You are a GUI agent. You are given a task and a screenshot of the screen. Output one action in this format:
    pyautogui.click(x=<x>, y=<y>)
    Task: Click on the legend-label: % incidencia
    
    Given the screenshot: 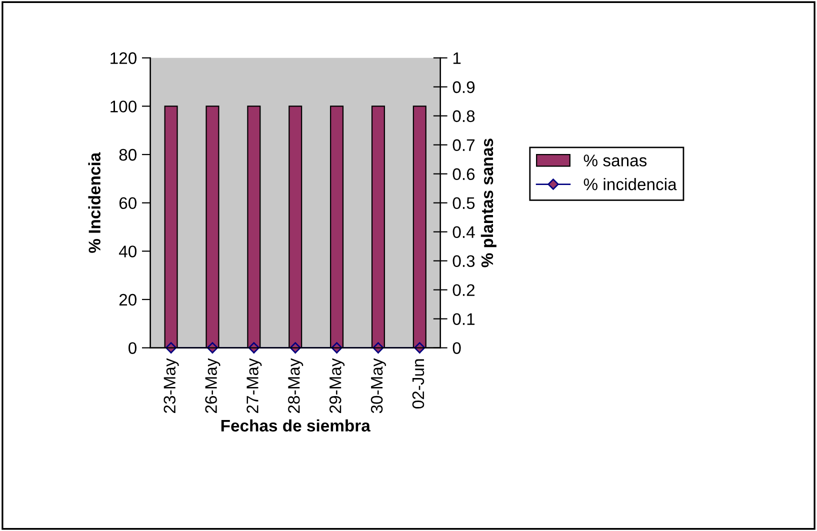 What is the action you would take?
    pyautogui.click(x=630, y=184)
    